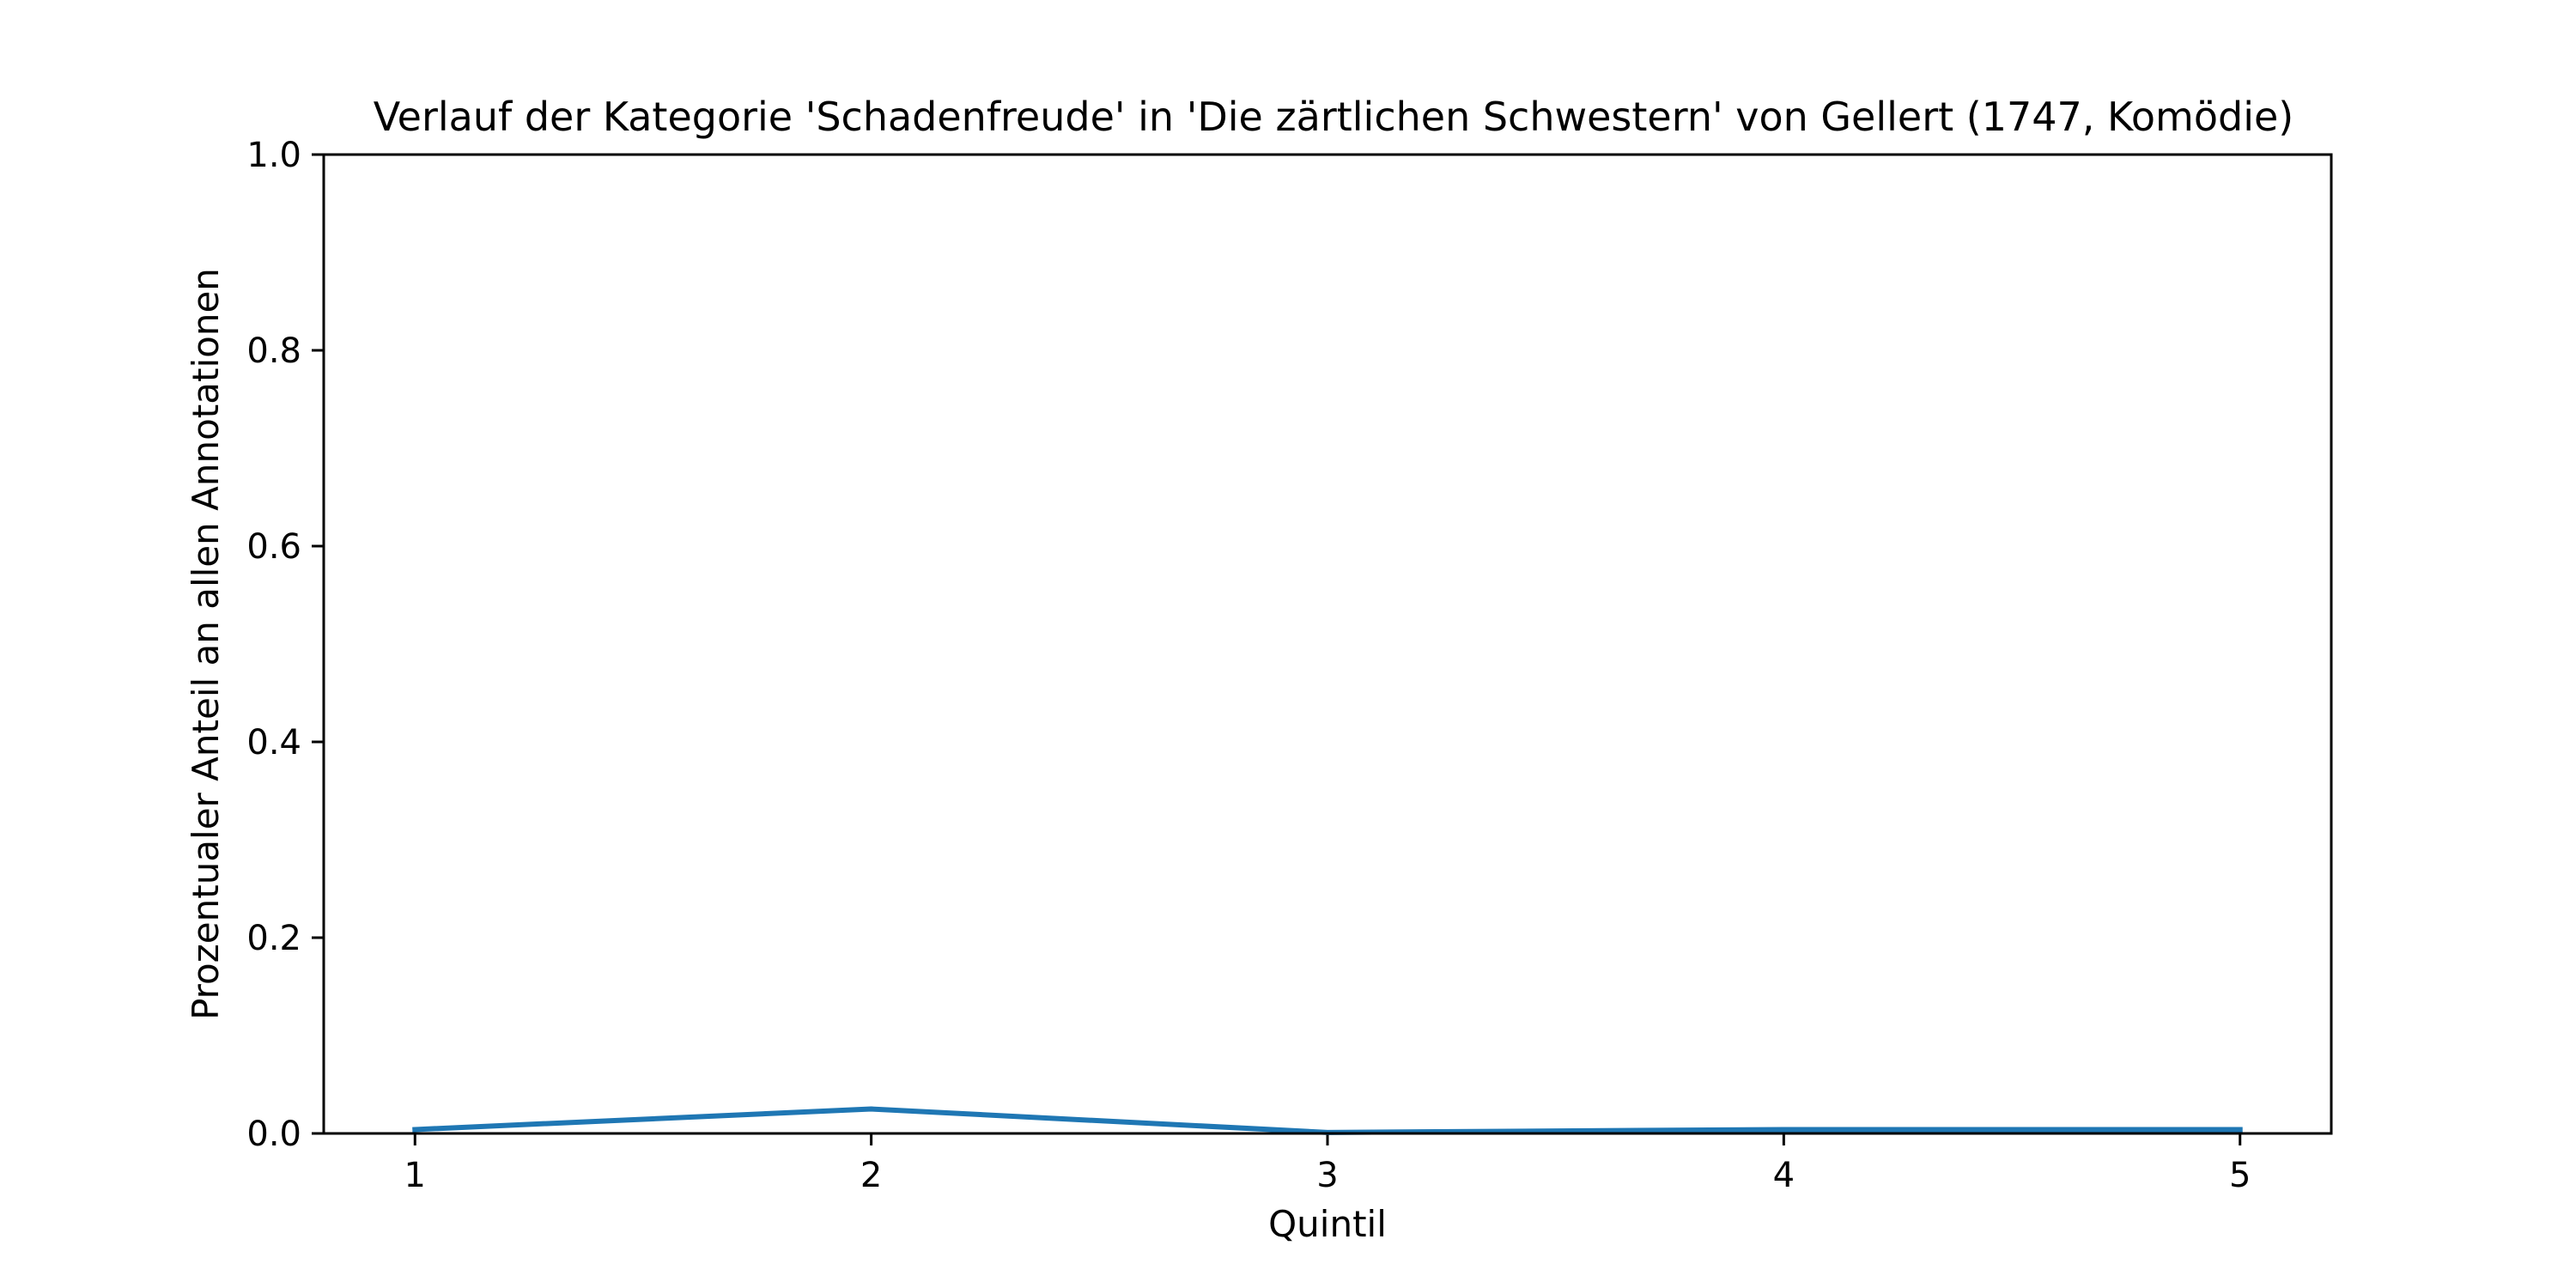 This screenshot has width=2576, height=1288. What do you see at coordinates (2240, 1175) in the screenshot?
I see `x-tick-label: 5` at bounding box center [2240, 1175].